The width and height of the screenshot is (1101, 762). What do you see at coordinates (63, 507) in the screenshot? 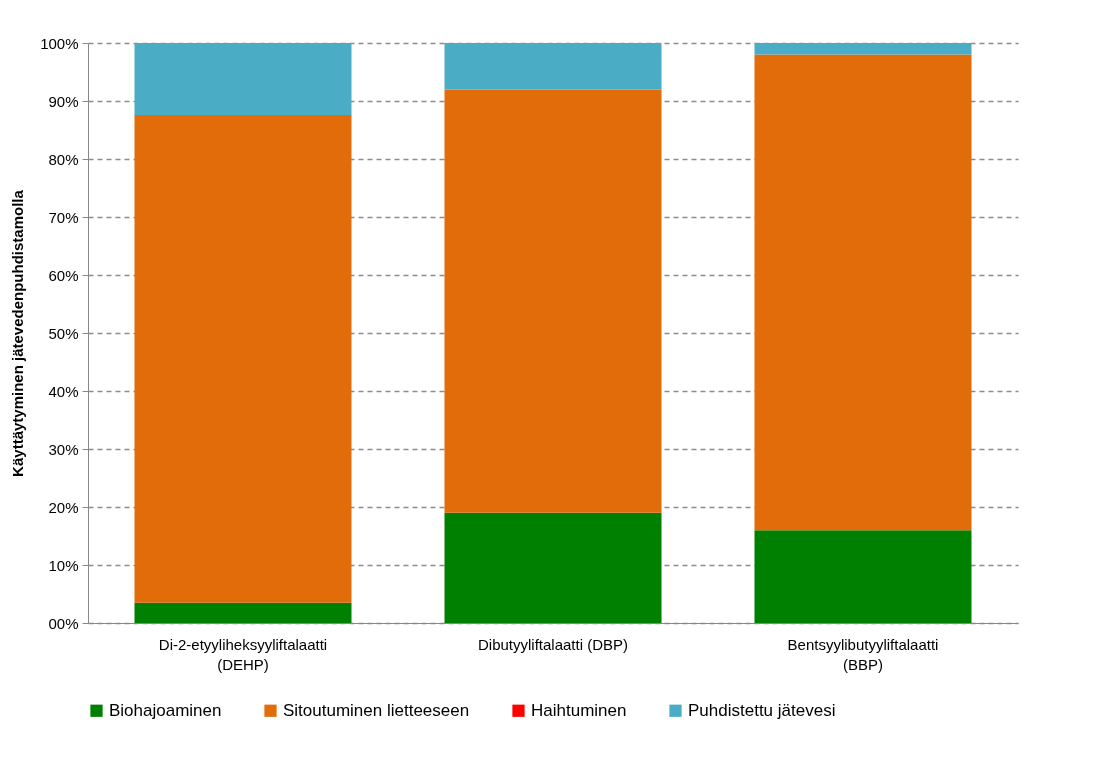
I see `y-tick-label: 20%` at bounding box center [63, 507].